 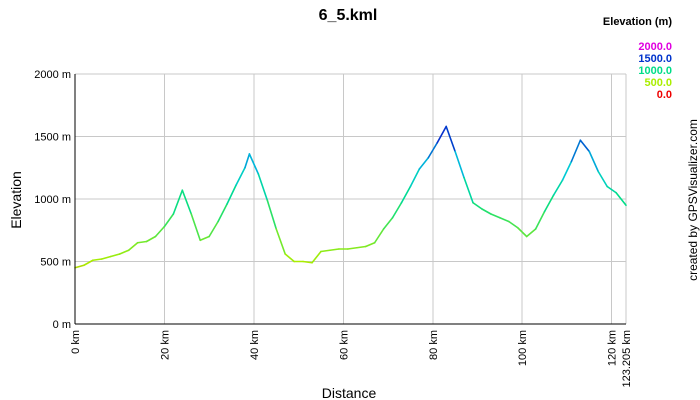 What do you see at coordinates (344, 345) in the screenshot?
I see `x-tick-label: 60 km` at bounding box center [344, 345].